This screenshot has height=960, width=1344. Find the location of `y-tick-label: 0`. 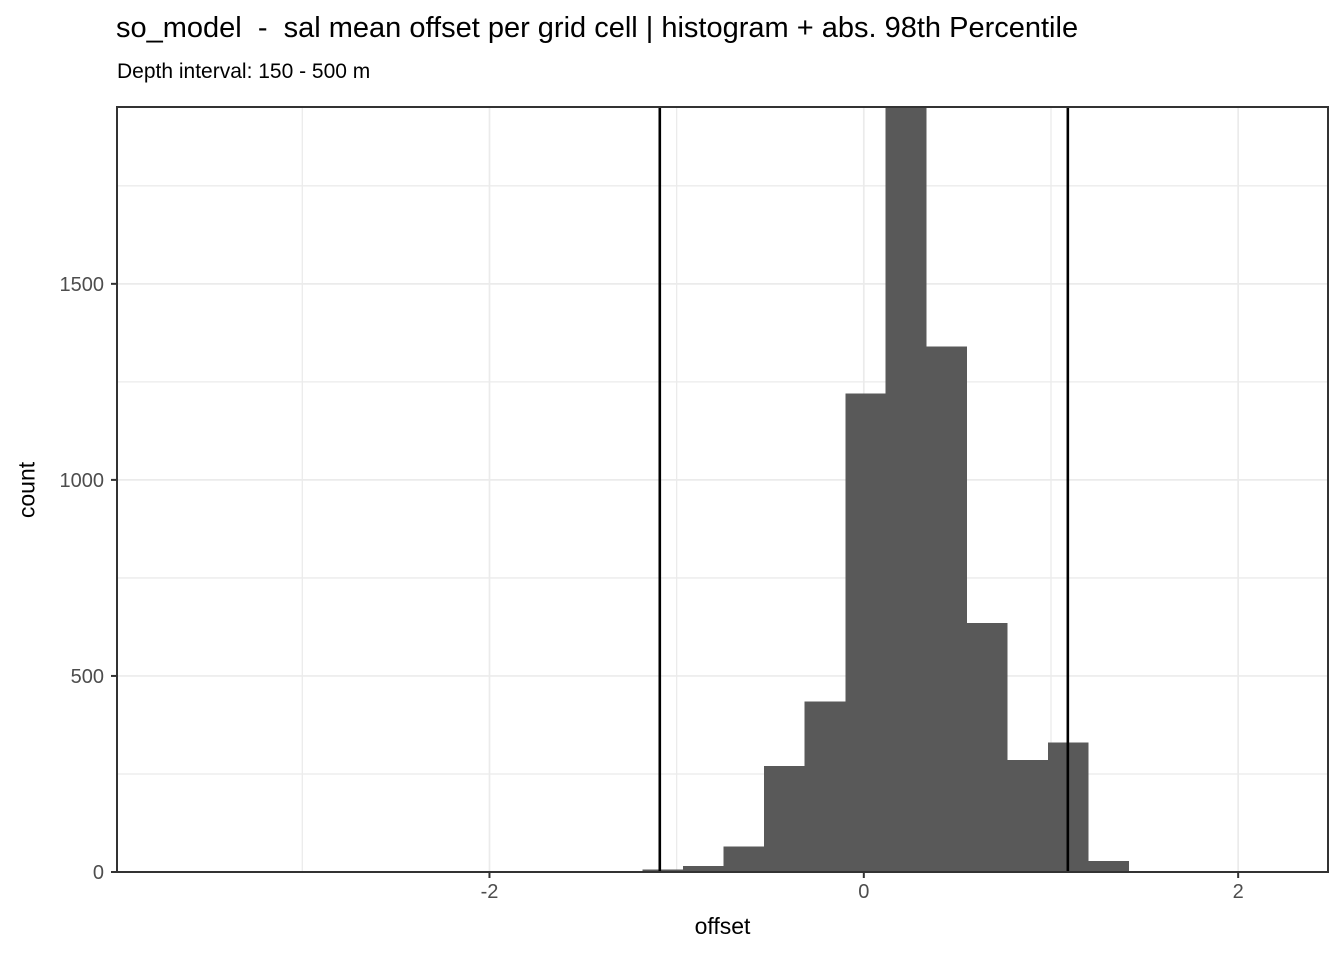

y-tick-label: 0 is located at coordinates (98, 873).